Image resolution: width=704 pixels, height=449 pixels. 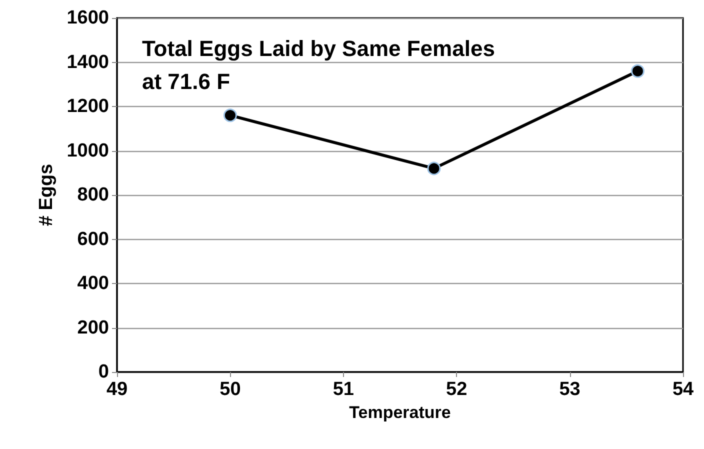 What do you see at coordinates (318, 65) in the screenshot?
I see `text: Total Eggs Laid by Same Females at 71.6 F` at bounding box center [318, 65].